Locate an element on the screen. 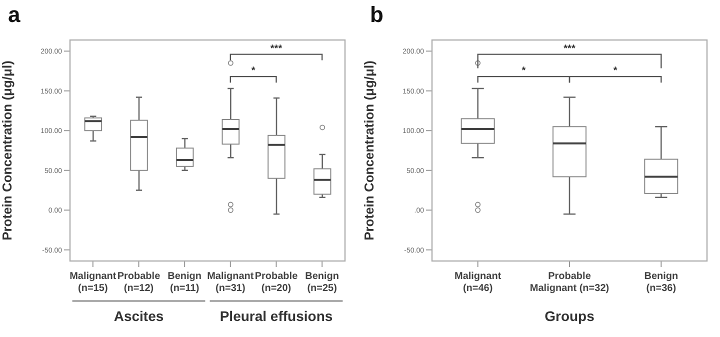 This screenshot has height=337, width=720. chart-title: b is located at coordinates (377, 15).